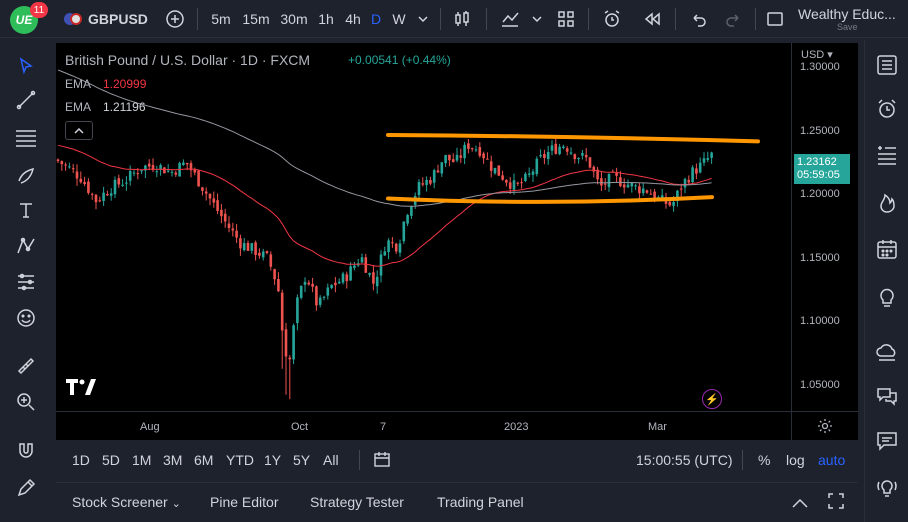 The width and height of the screenshot is (908, 522). What do you see at coordinates (273, 460) in the screenshot?
I see `range-1y: 1Y` at bounding box center [273, 460].